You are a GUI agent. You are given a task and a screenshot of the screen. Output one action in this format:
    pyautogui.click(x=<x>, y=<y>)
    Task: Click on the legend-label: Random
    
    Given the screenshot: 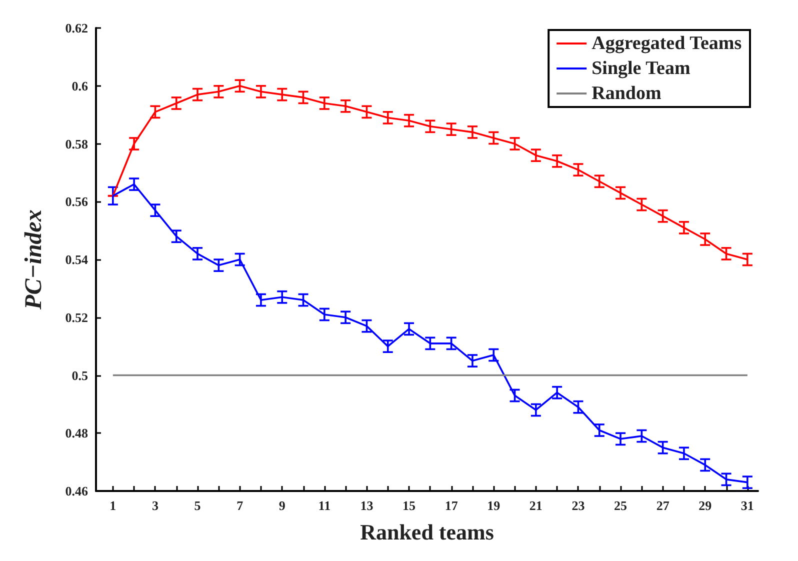 What is the action you would take?
    pyautogui.click(x=627, y=93)
    